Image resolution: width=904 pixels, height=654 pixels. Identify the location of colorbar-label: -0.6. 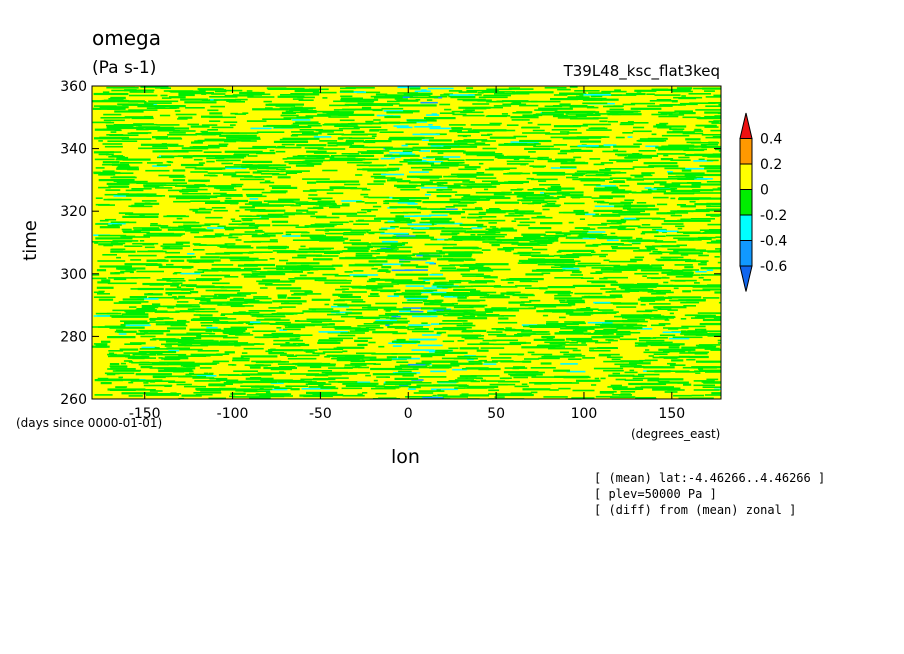
(773, 267).